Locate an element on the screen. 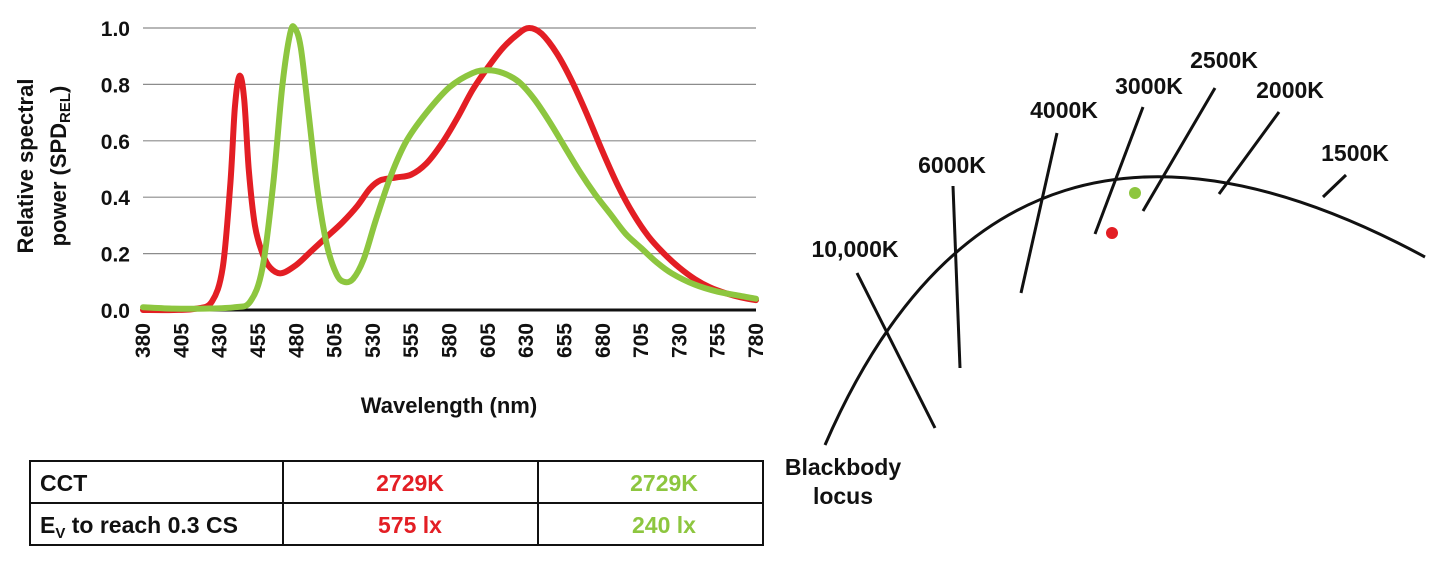 The image size is (1440, 568). cct-label-1500k: 1500K is located at coordinates (1355, 153).